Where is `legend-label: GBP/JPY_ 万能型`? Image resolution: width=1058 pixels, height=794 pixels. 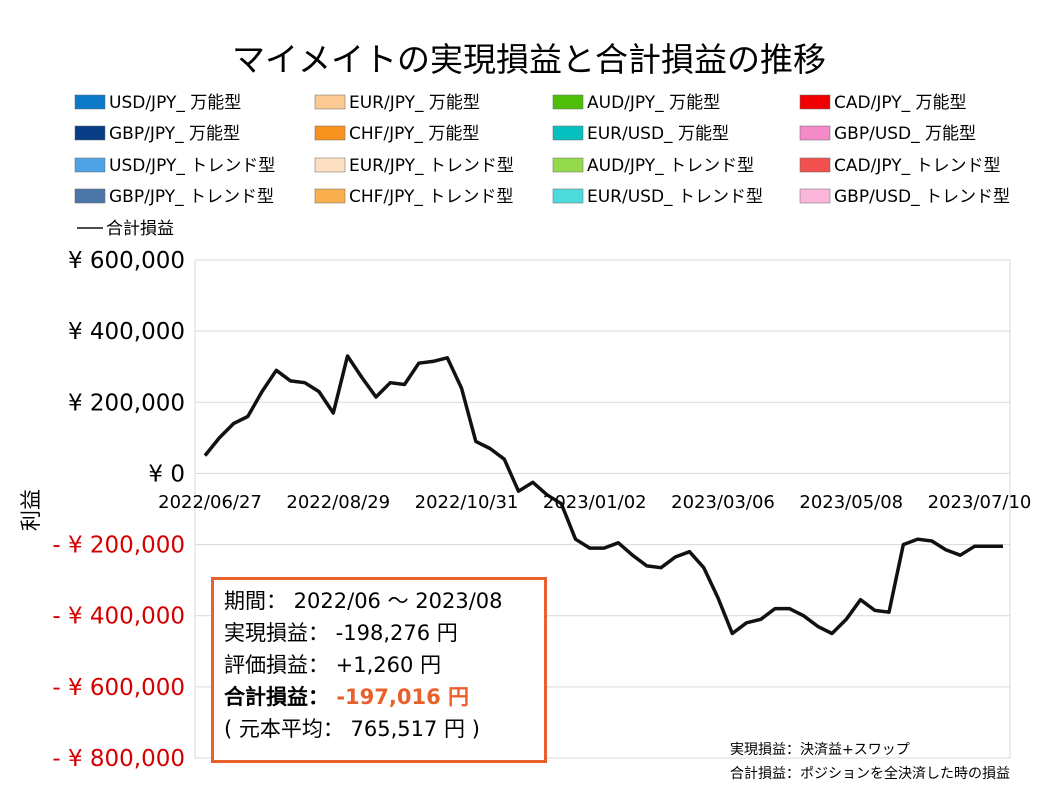
legend-label: GBP/JPY_ 万能型 is located at coordinates (174, 134).